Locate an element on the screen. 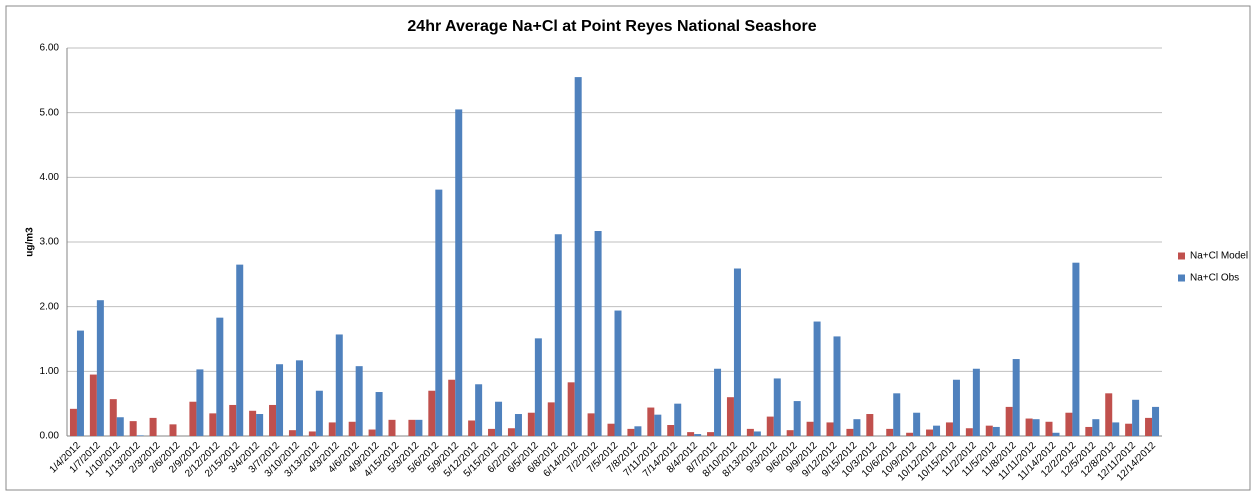  y-tick-label: 1.00 is located at coordinates (50, 371).